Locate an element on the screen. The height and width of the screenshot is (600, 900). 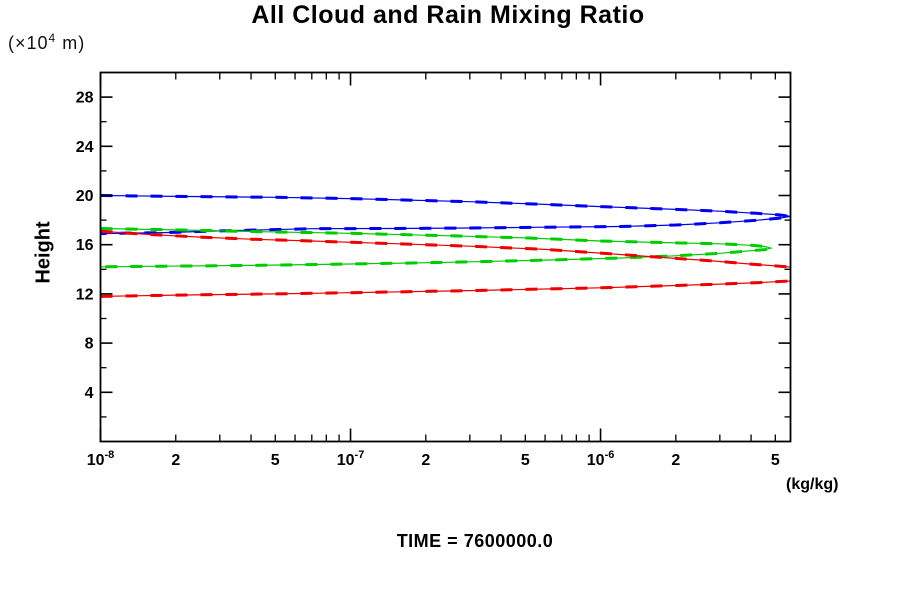
series-red-profile is located at coordinates (445, 263).